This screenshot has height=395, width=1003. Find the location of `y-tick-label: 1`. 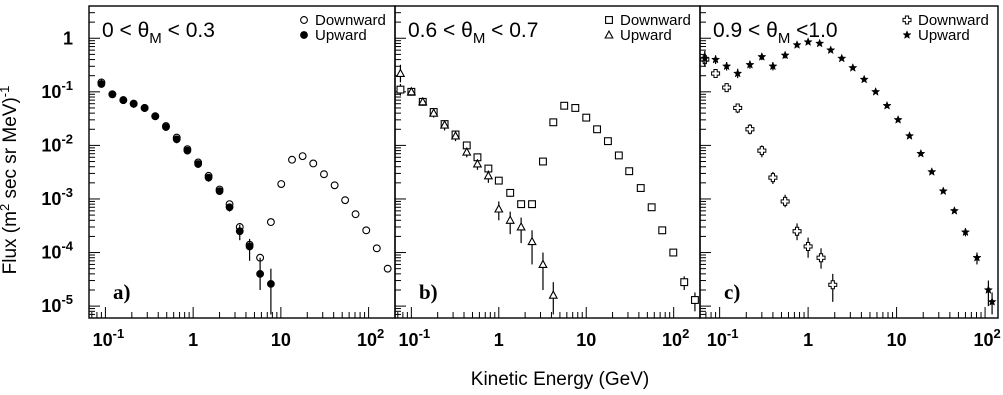

y-tick-label: 1 is located at coordinates (68, 38).